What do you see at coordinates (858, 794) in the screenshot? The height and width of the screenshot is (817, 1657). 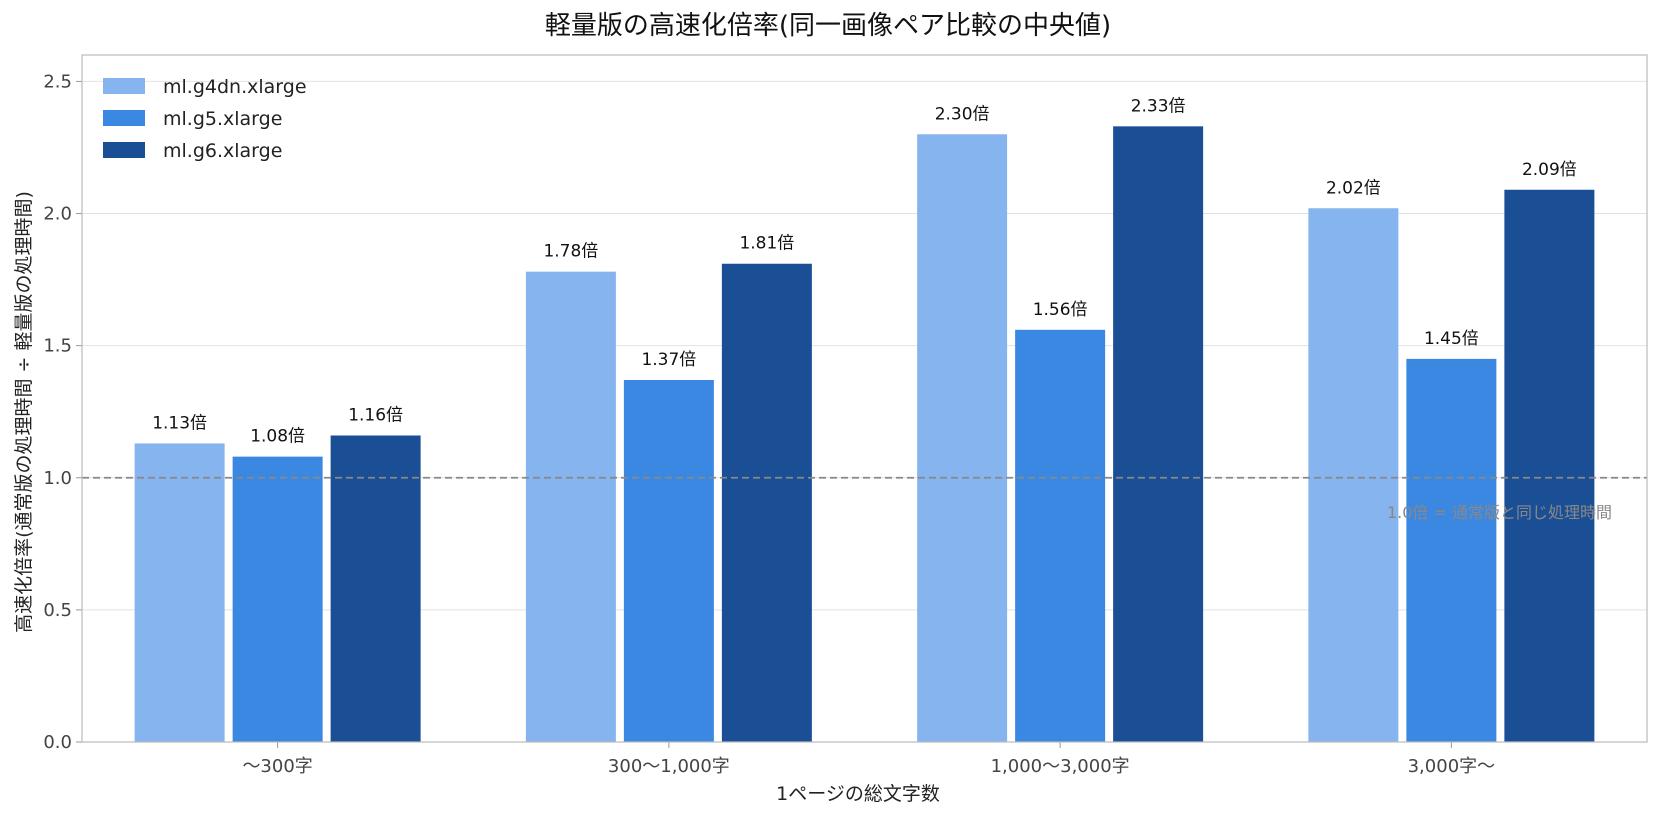 I see `x-axis-label: 1ページの総文字数` at bounding box center [858, 794].